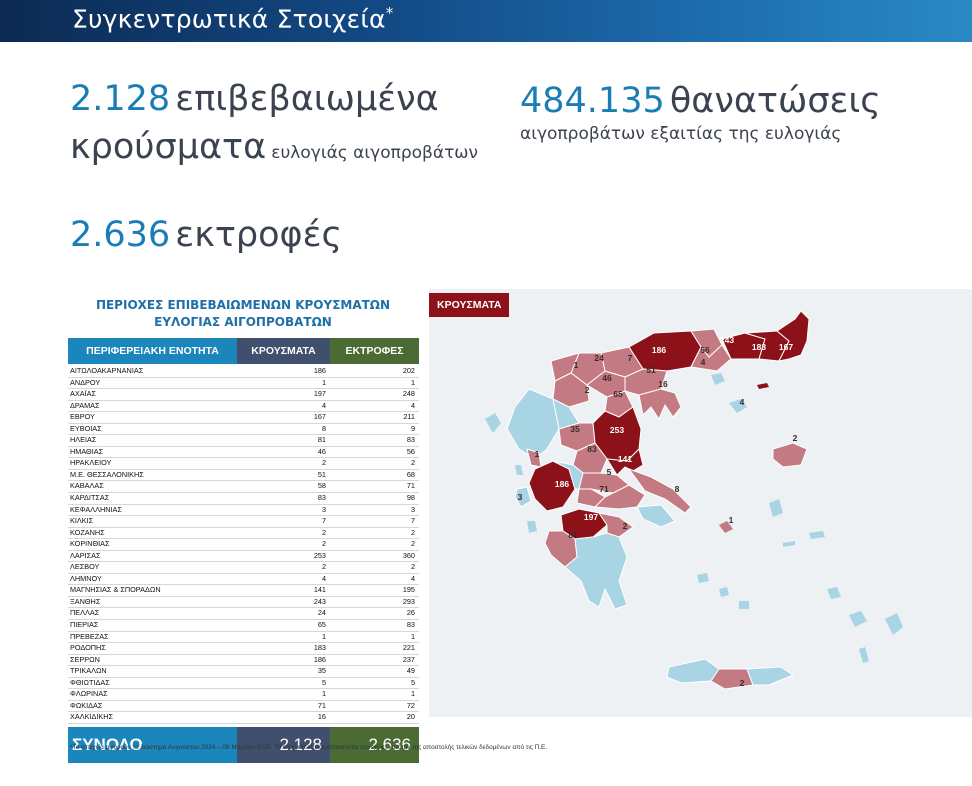  Describe the element at coordinates (323, 509) in the screenshot. I see `row-cases: 3` at that location.